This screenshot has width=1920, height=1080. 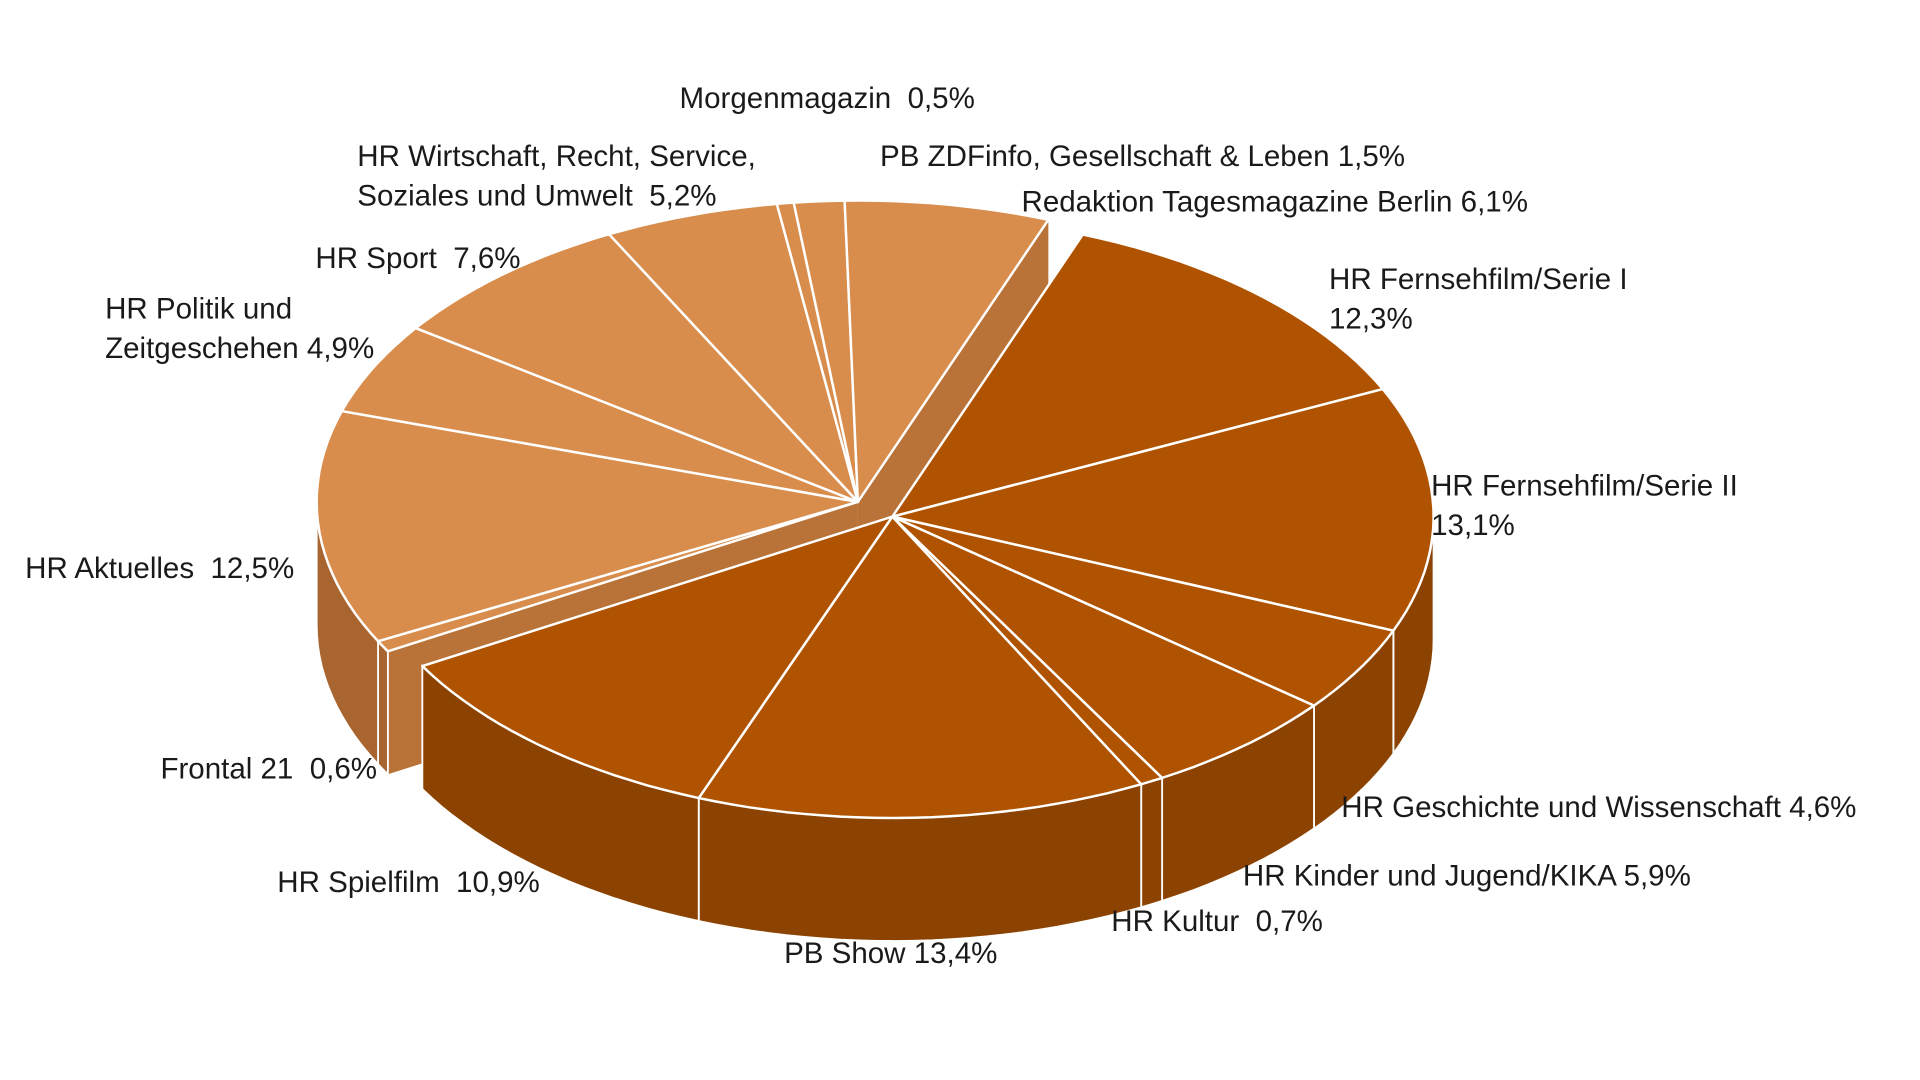 I want to click on slice-label: HR Sport 7,6%, so click(x=417, y=258).